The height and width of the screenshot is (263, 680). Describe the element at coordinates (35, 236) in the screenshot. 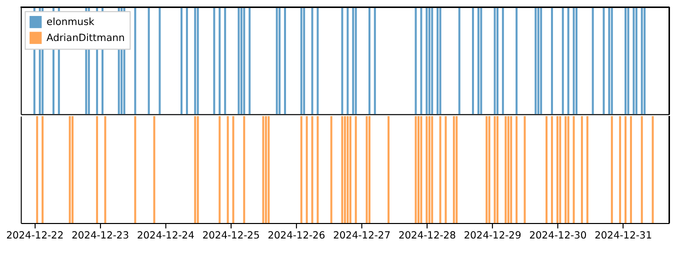

I see `x-tick-label: 2024-12-22` at that location.